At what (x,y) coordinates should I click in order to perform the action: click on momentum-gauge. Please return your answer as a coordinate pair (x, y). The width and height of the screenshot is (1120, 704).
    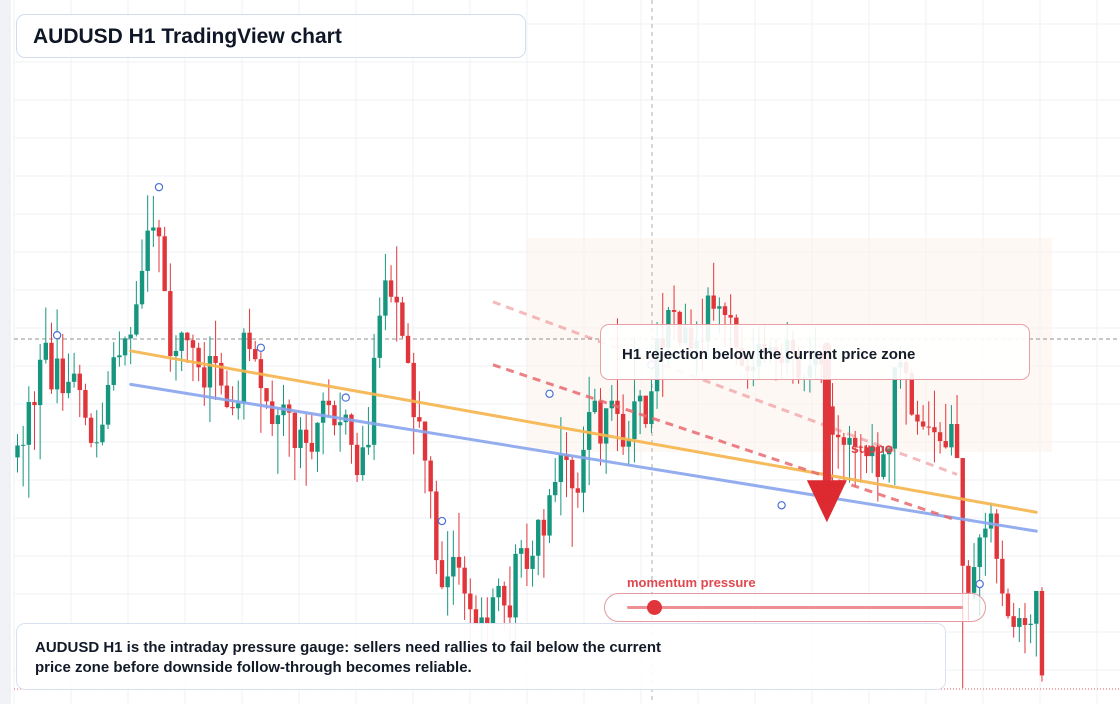
    Looking at the image, I should click on (795, 607).